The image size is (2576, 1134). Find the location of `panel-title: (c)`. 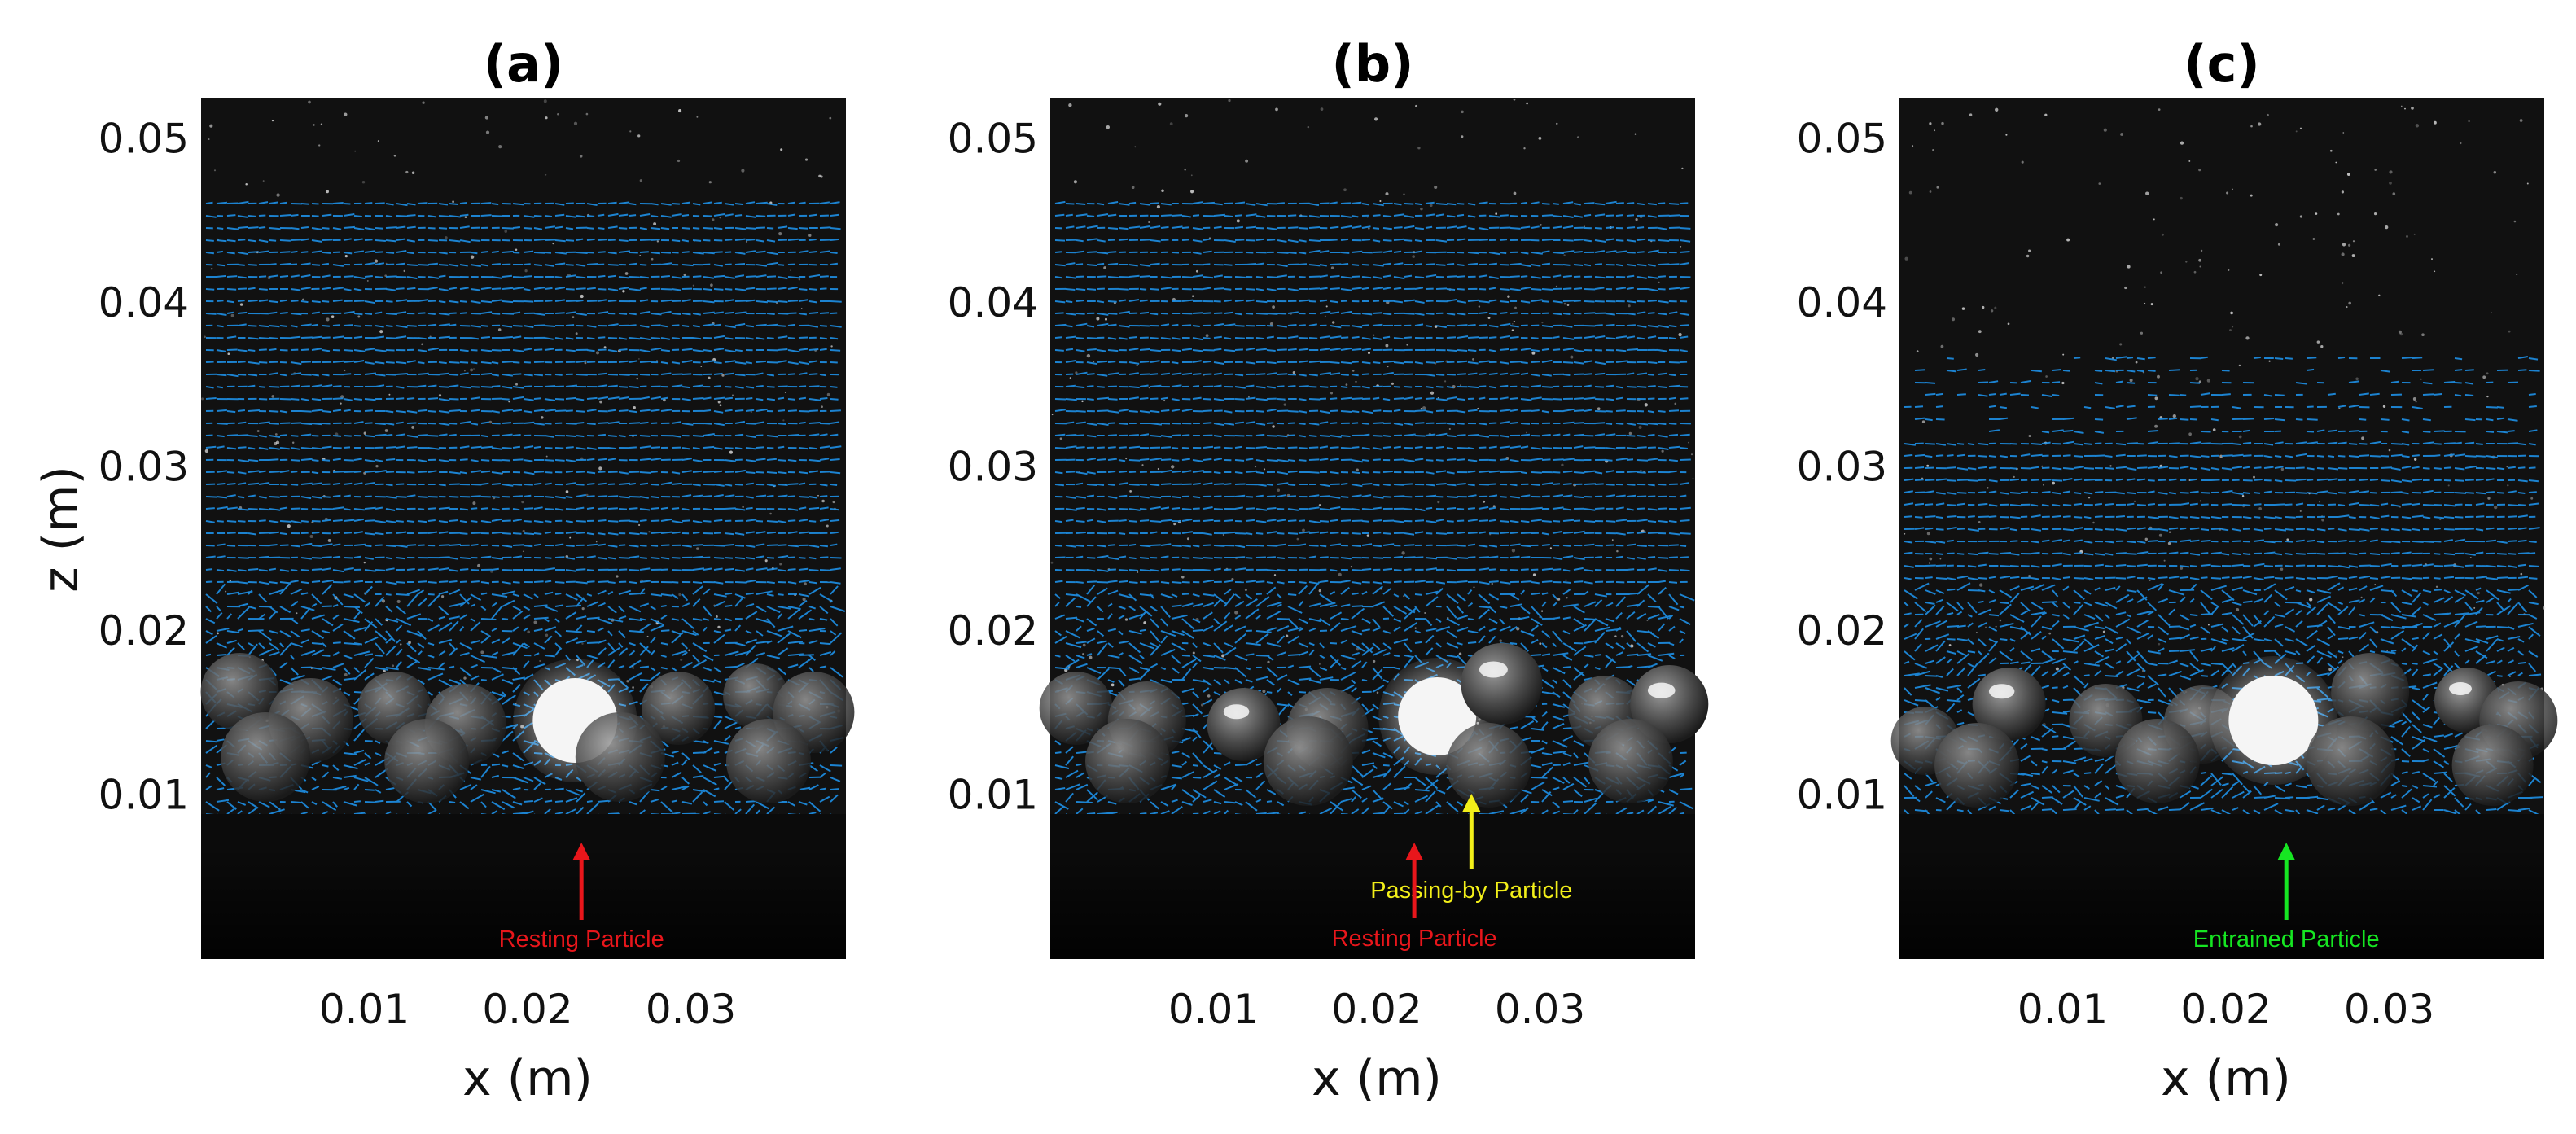

panel-title: (c) is located at coordinates (2221, 64).